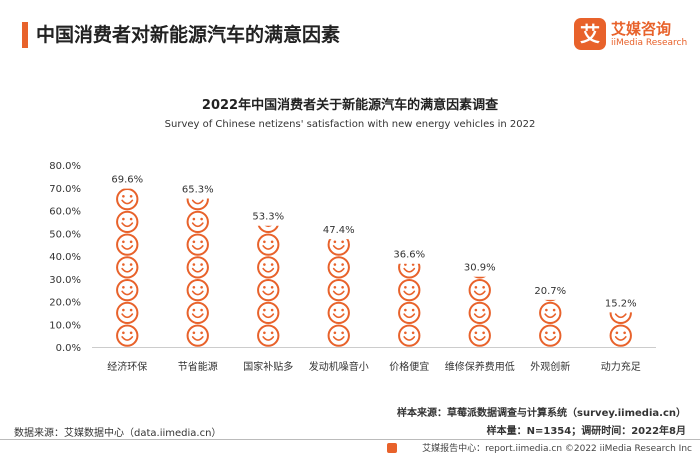  What do you see at coordinates (65, 234) in the screenshot?
I see `y-tick-label: 50.0%` at bounding box center [65, 234].